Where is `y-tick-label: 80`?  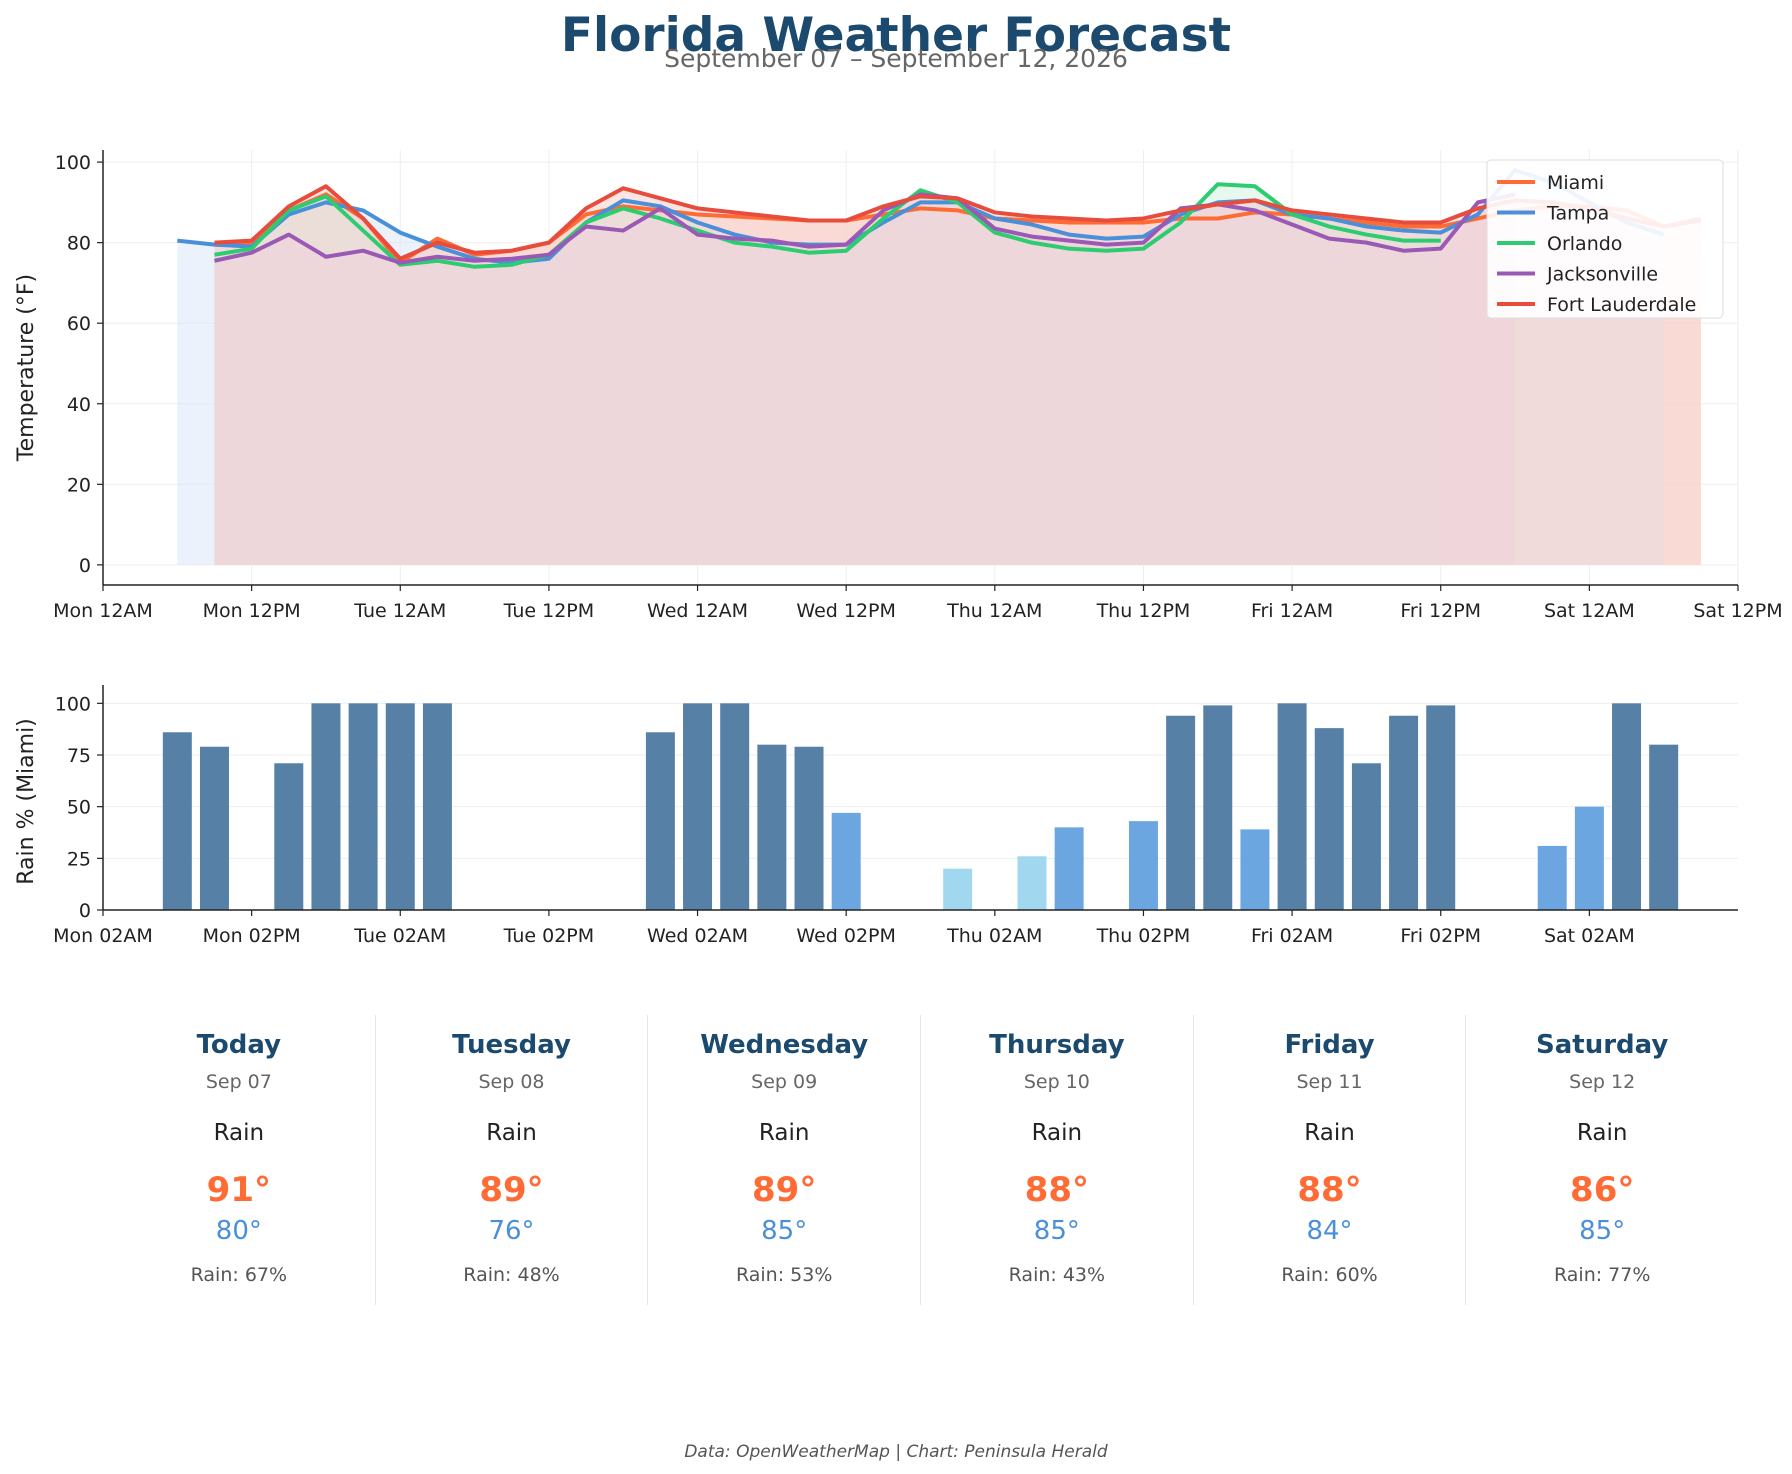 y-tick-label: 80 is located at coordinates (79, 244).